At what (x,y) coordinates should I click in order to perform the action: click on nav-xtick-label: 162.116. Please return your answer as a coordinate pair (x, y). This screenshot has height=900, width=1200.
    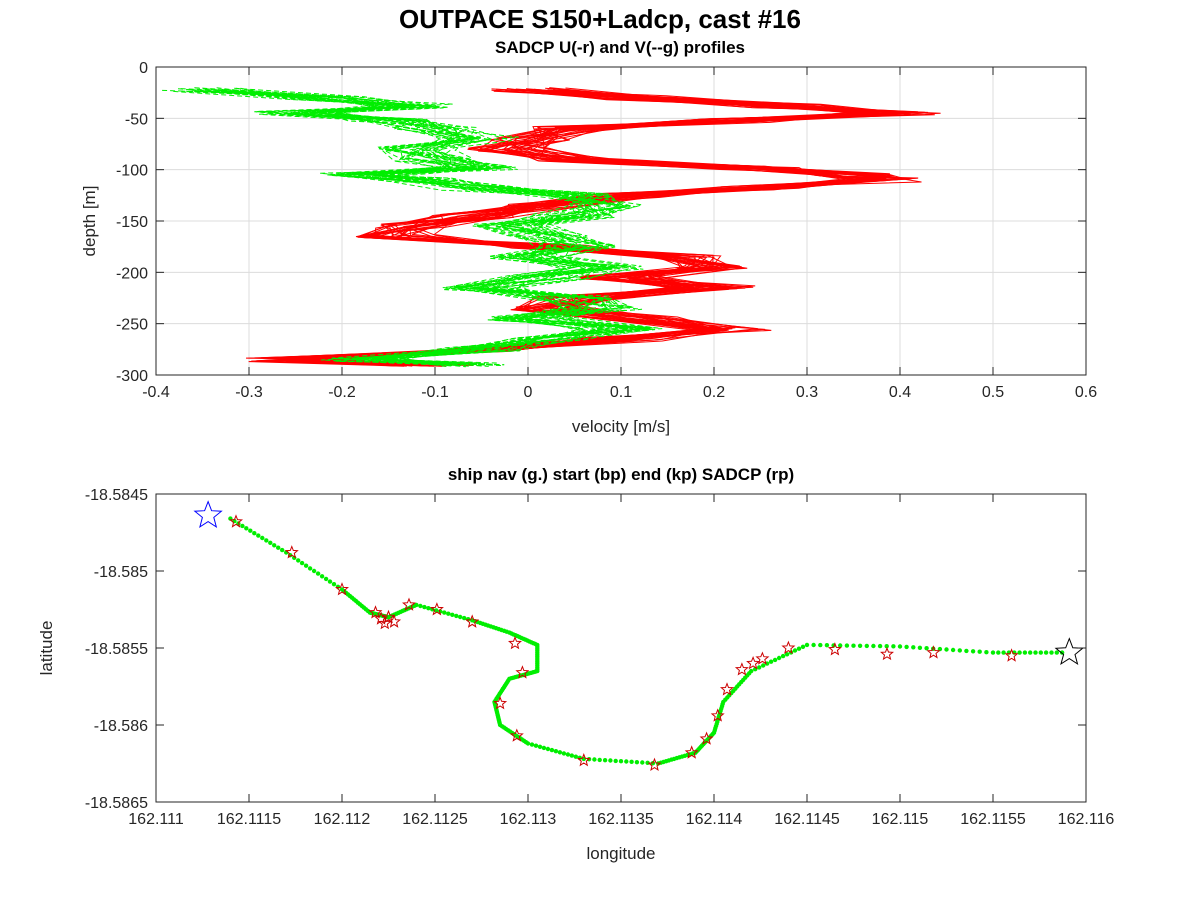
    Looking at the image, I should click on (1086, 819).